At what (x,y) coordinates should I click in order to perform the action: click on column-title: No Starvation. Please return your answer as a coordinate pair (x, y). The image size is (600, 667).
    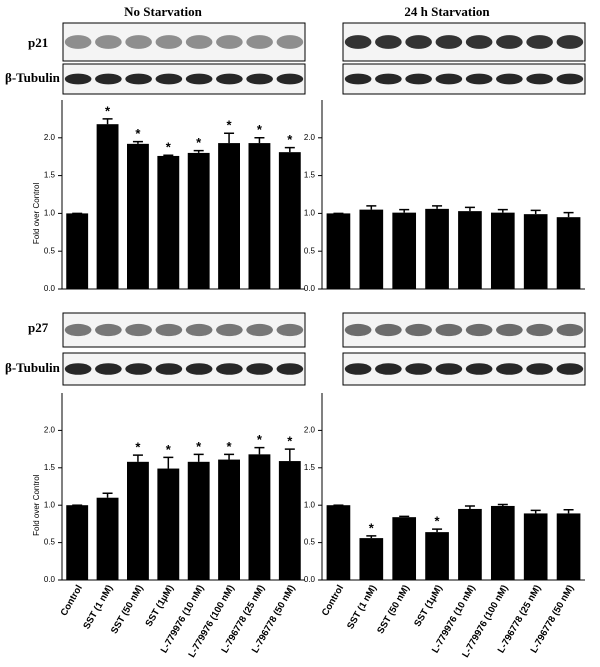
    Looking at the image, I should click on (163, 11).